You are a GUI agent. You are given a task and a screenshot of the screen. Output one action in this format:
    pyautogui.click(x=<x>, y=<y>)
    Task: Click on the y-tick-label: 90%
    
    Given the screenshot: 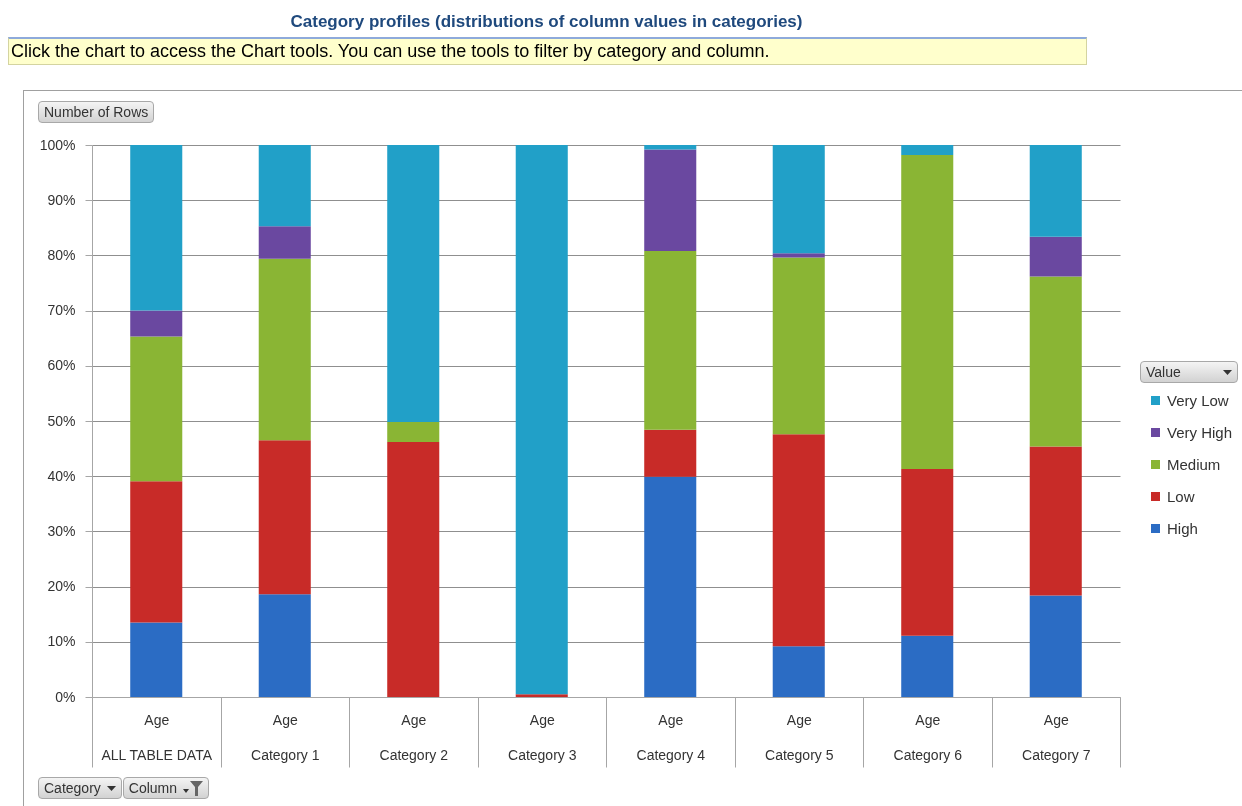 What is the action you would take?
    pyautogui.click(x=61, y=199)
    